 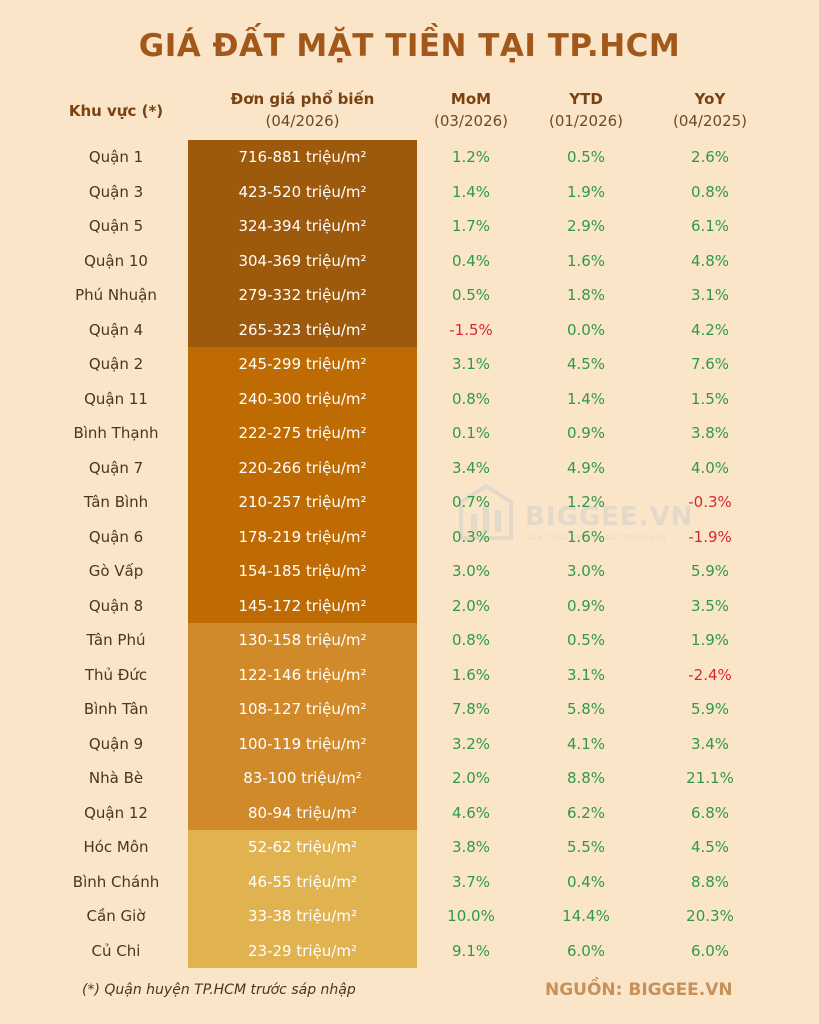 I want to click on yoy-cell: 6.8%, so click(x=710, y=812).